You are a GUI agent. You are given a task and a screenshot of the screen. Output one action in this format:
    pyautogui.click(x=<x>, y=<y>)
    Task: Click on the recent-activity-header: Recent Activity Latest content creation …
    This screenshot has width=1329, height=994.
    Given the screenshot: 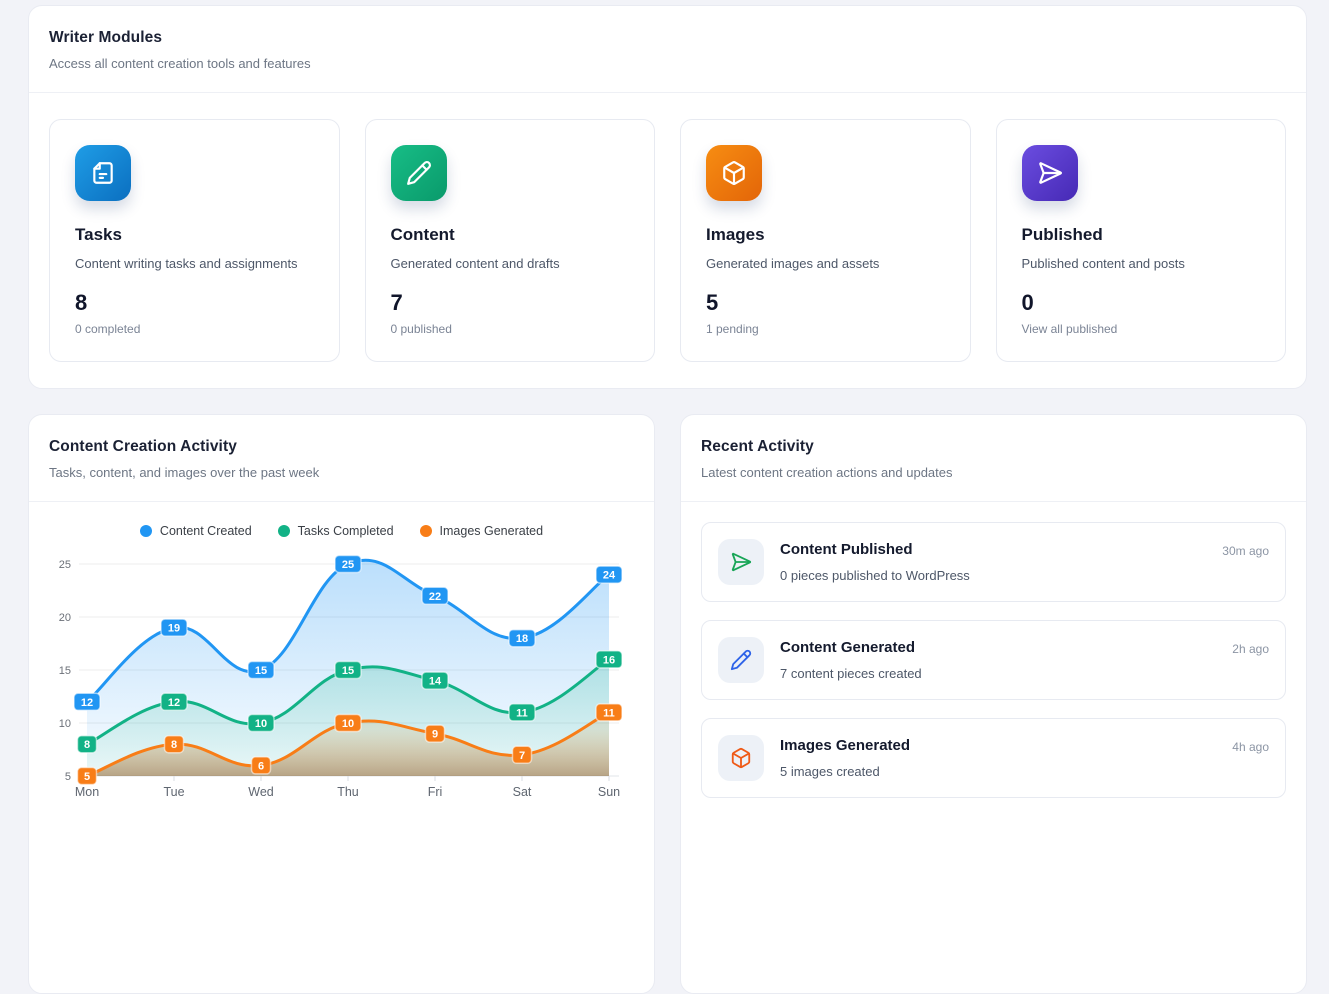 What is the action you would take?
    pyautogui.click(x=993, y=458)
    